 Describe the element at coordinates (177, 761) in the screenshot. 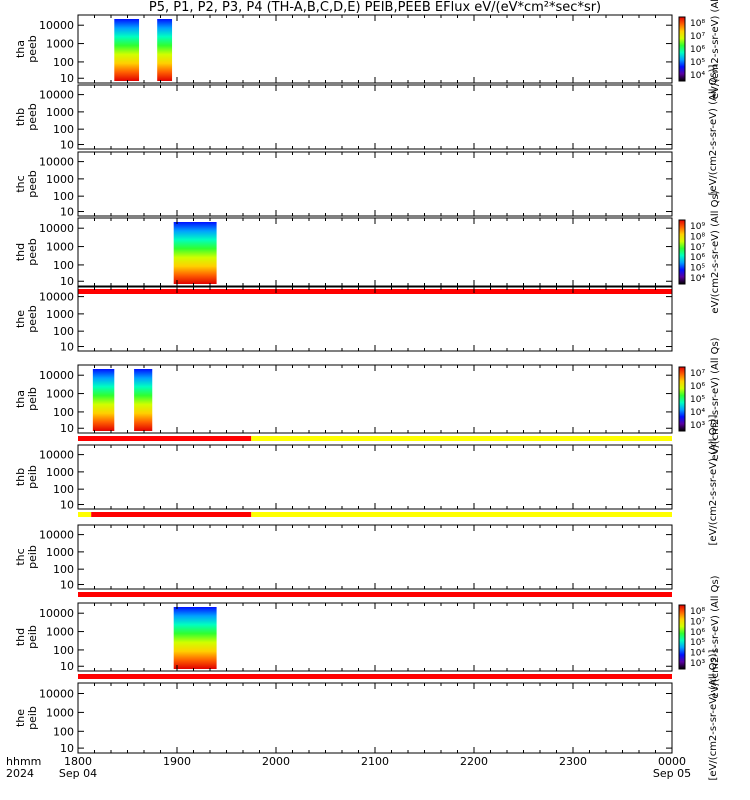

I see `x-tick-label: 1900` at that location.